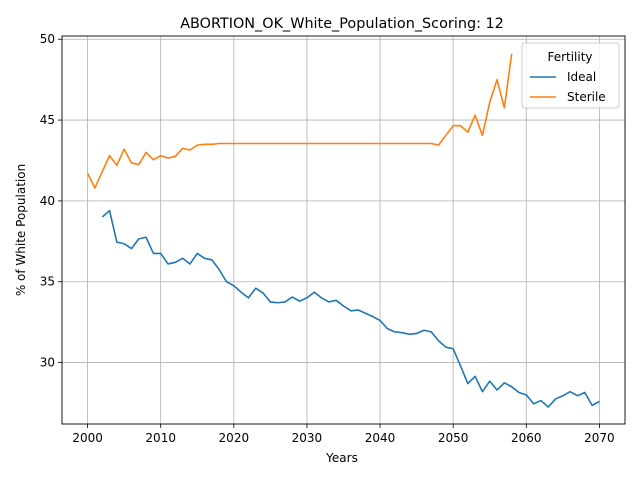 The image size is (640, 480). What do you see at coordinates (160, 438) in the screenshot?
I see `x-tick-label: 2010` at bounding box center [160, 438].